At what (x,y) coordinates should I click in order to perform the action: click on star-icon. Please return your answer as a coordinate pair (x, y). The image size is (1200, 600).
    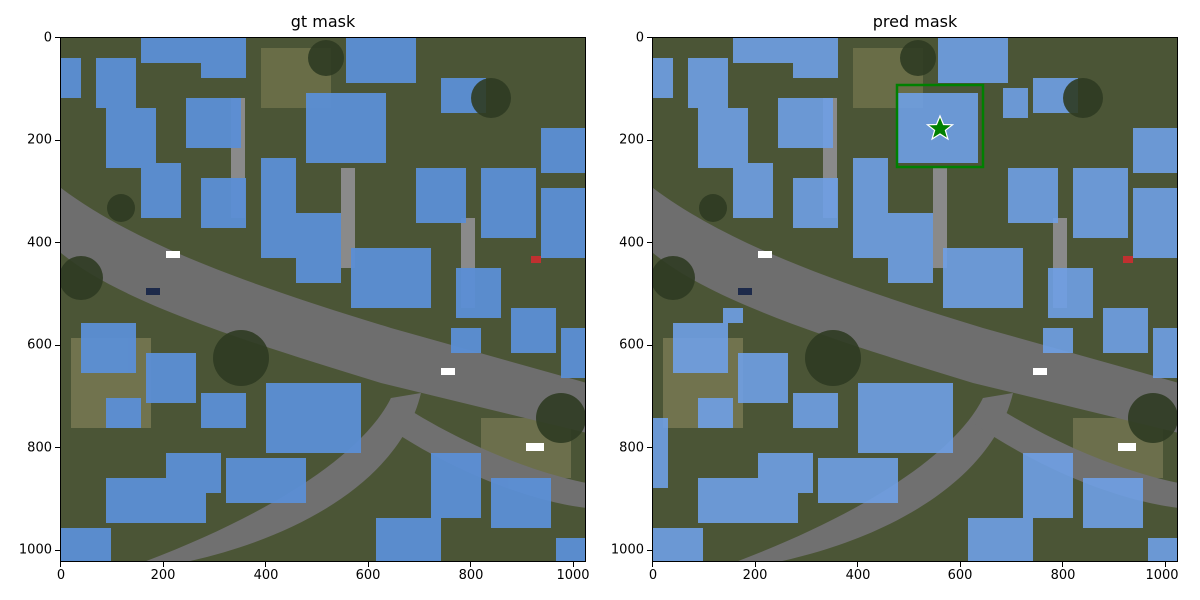
    Looking at the image, I should click on (940, 127).